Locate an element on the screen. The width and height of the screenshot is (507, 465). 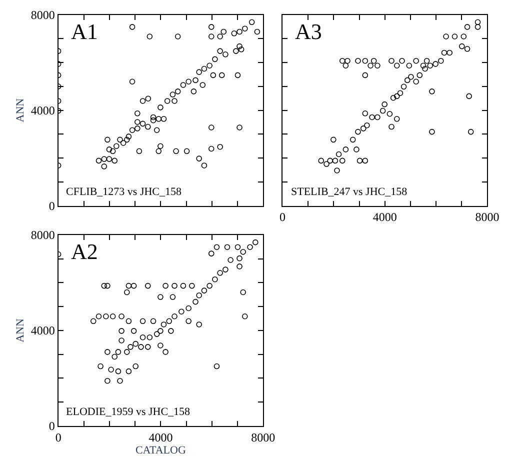
annotation: A2 is located at coordinates (84, 251).